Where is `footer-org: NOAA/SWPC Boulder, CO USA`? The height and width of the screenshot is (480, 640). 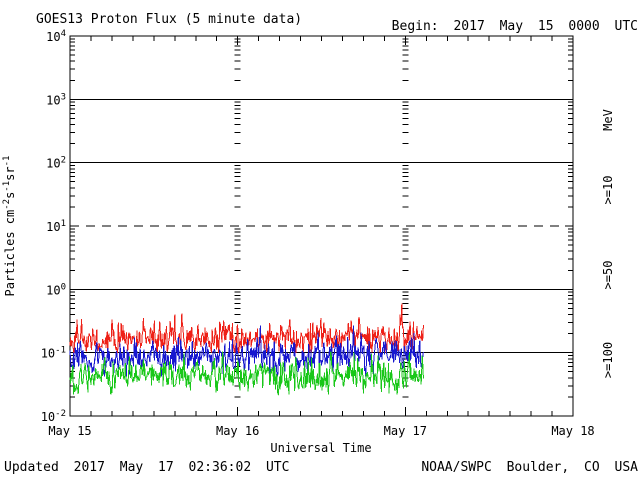 footer-org: NOAA/SWPC Boulder, CO USA is located at coordinates (529, 467).